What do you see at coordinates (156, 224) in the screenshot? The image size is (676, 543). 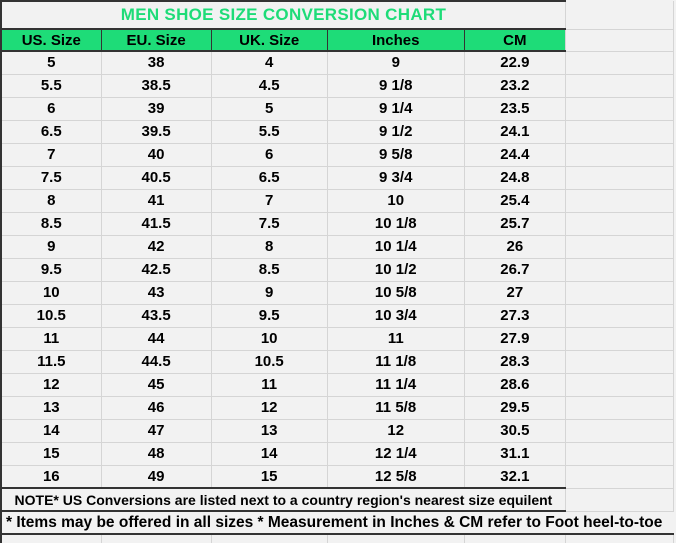 I see `table-cell: 41.5` at bounding box center [156, 224].